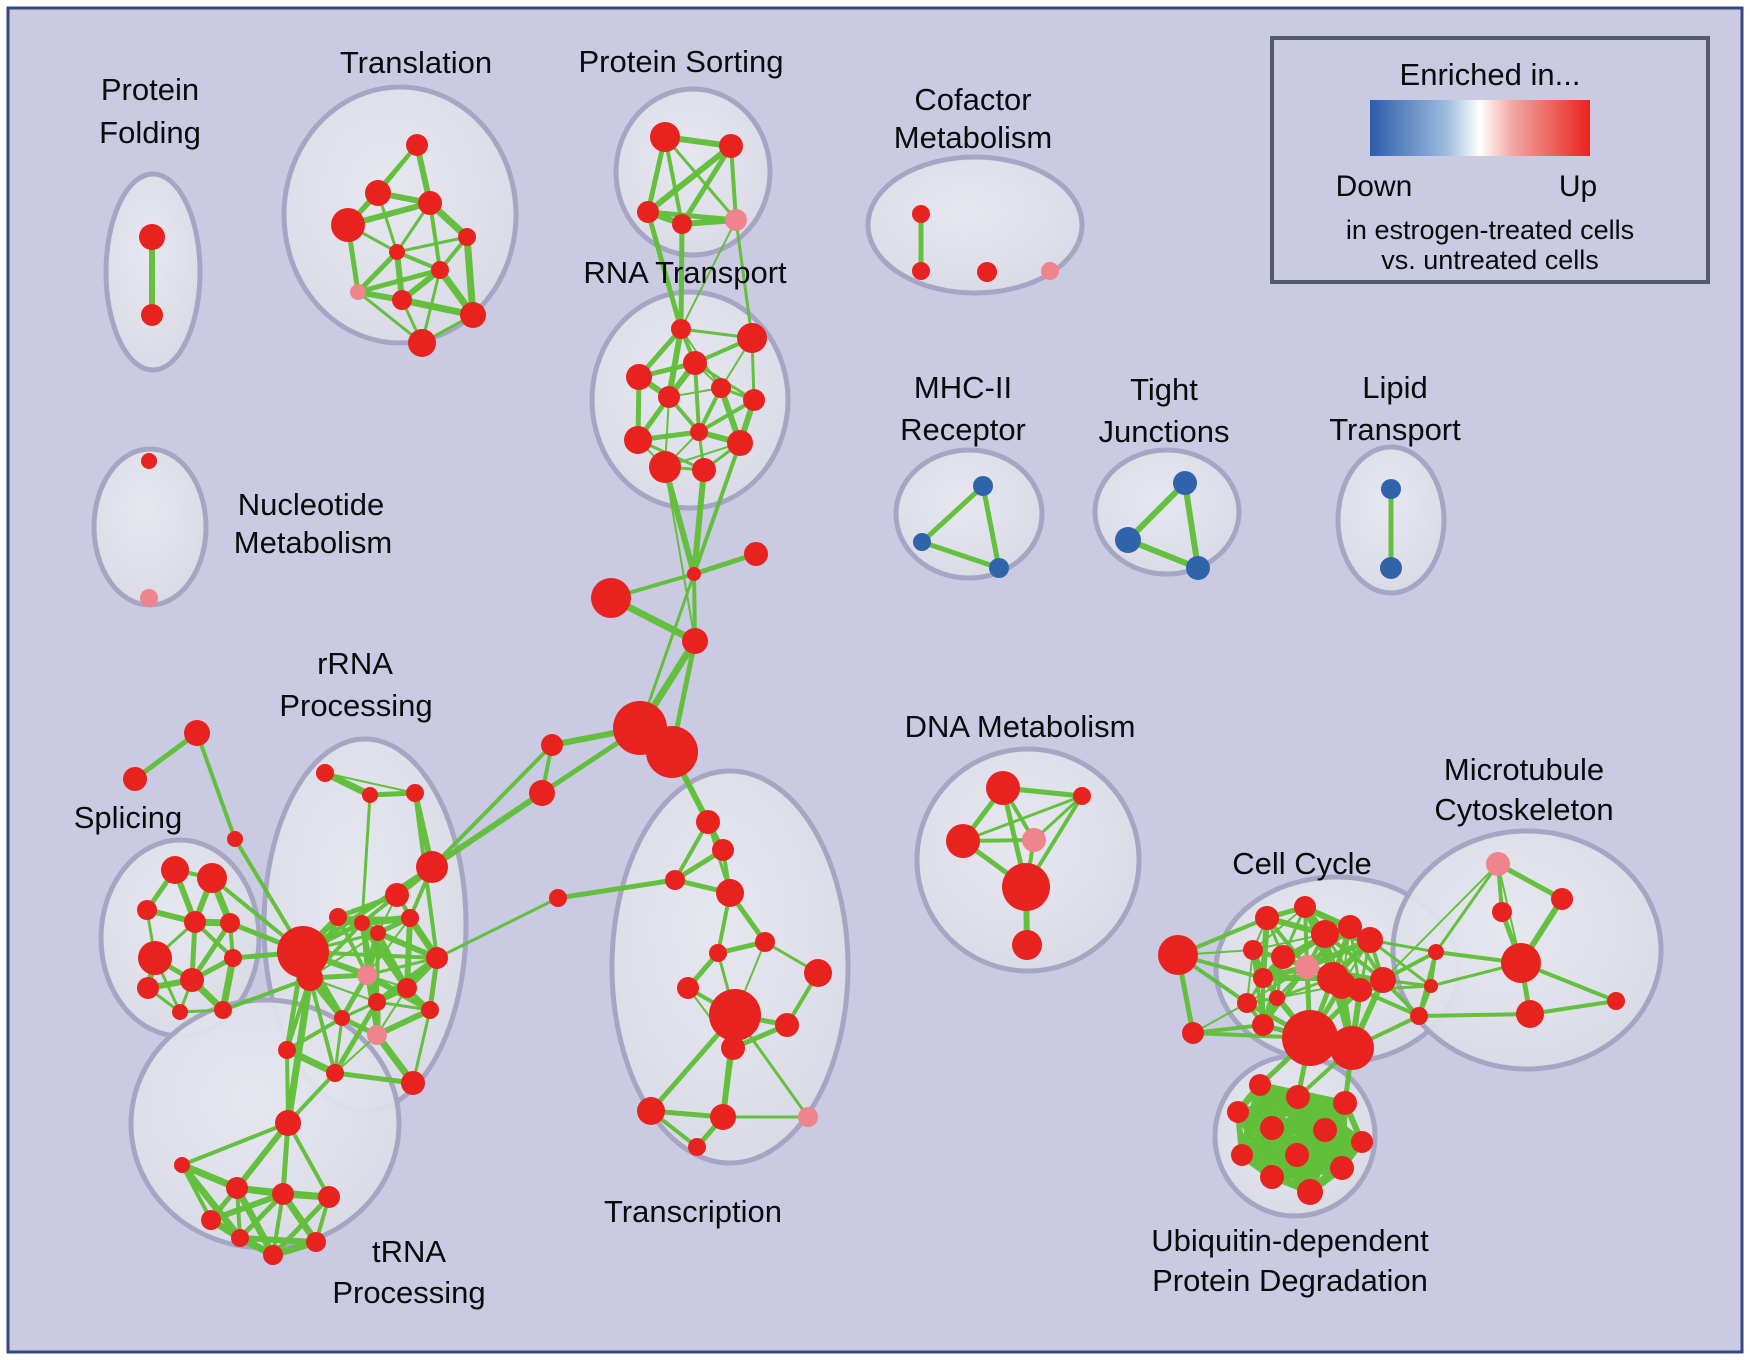 This screenshot has width=1750, height=1360. I want to click on cluster-rna-transport-label: RNA Transport, so click(685, 272).